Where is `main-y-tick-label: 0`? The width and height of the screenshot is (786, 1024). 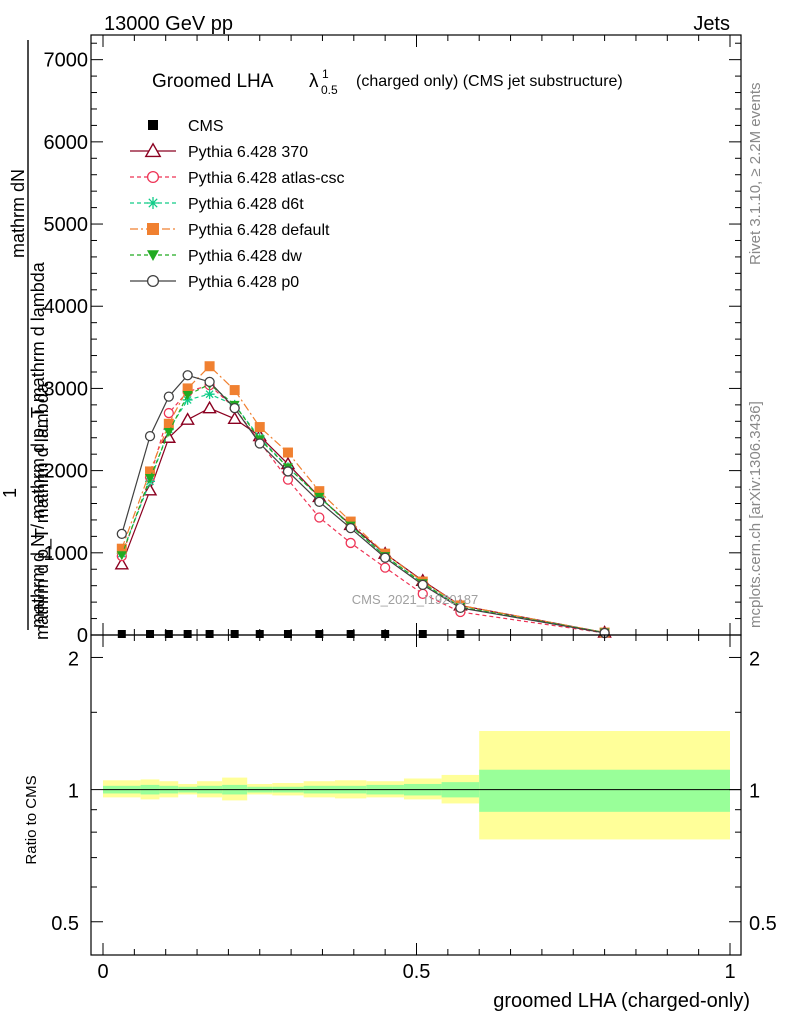
main-y-tick-label: 0 is located at coordinates (82, 636).